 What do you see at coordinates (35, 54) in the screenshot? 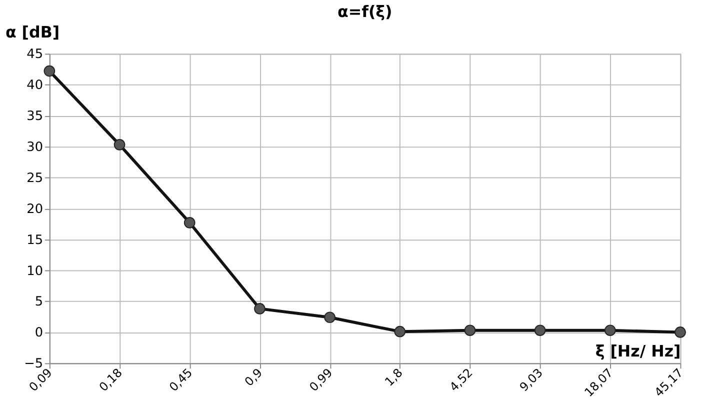
I see `y-tick-label: 45` at bounding box center [35, 54].